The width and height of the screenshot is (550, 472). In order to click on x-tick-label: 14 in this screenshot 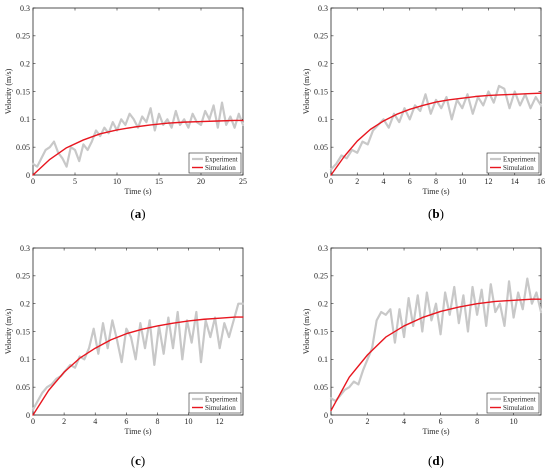, I will do `click(515, 181)`.